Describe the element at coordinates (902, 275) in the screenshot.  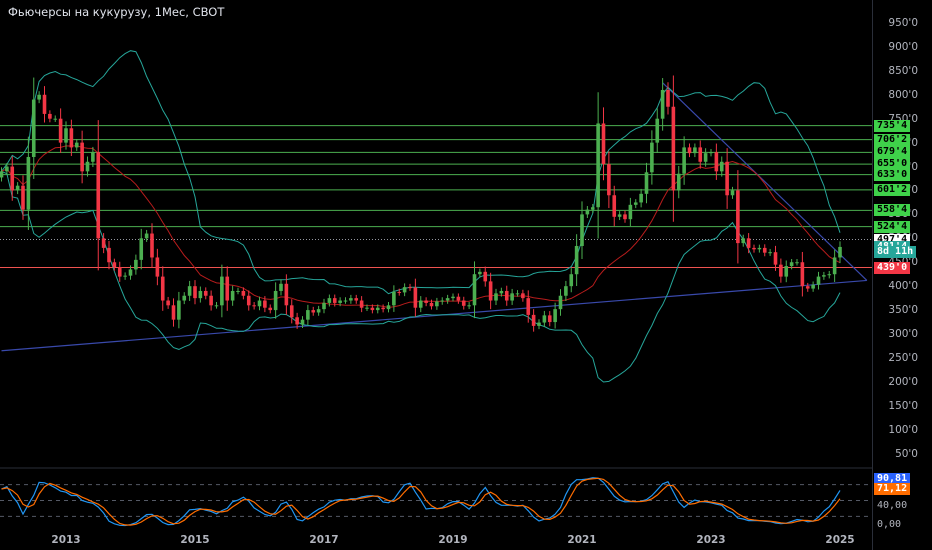
I see `price-axis` at that location.